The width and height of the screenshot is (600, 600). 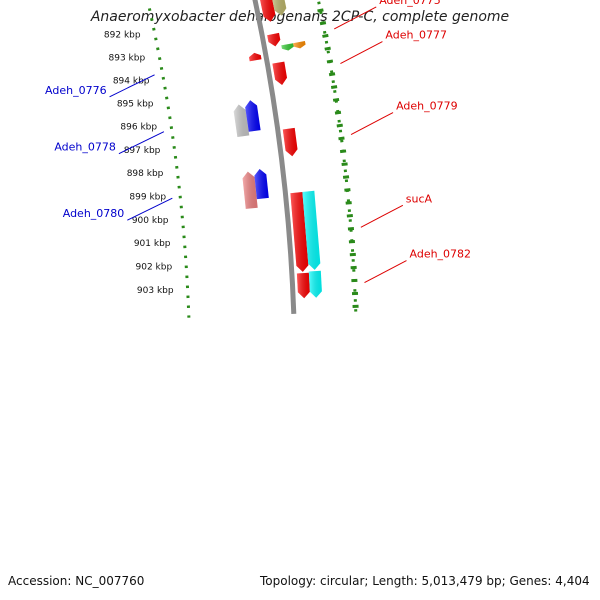 What do you see at coordinates (261, 184) in the screenshot?
I see `gene-shade-f_Adeh_0780b` at bounding box center [261, 184].